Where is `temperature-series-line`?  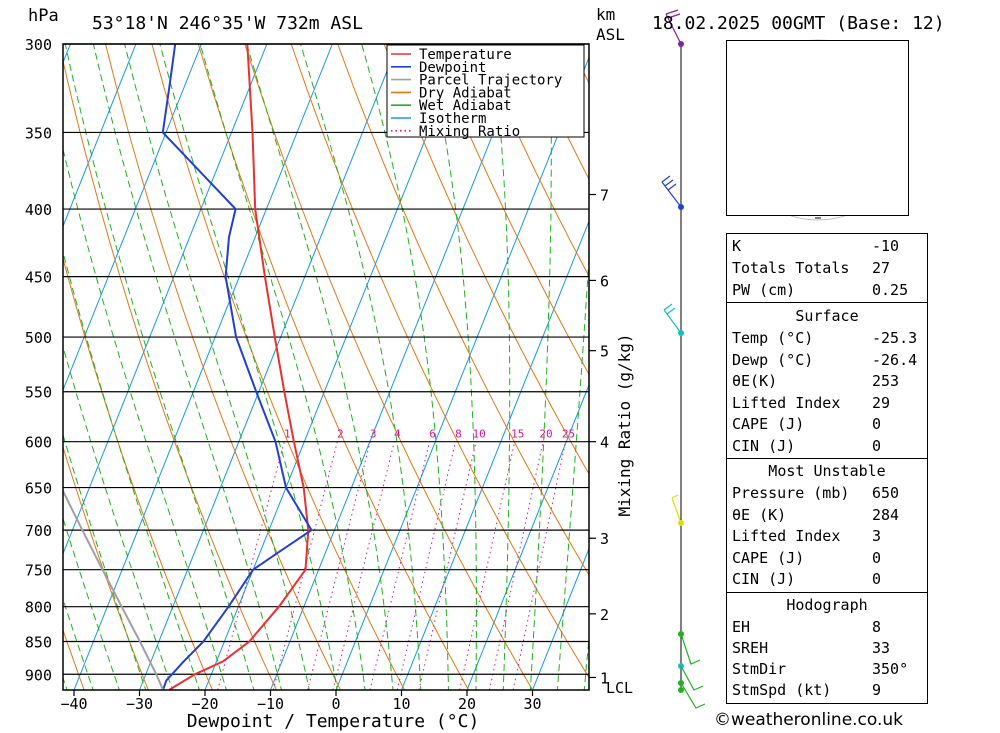
temperature-series-line is located at coordinates (239, 367).